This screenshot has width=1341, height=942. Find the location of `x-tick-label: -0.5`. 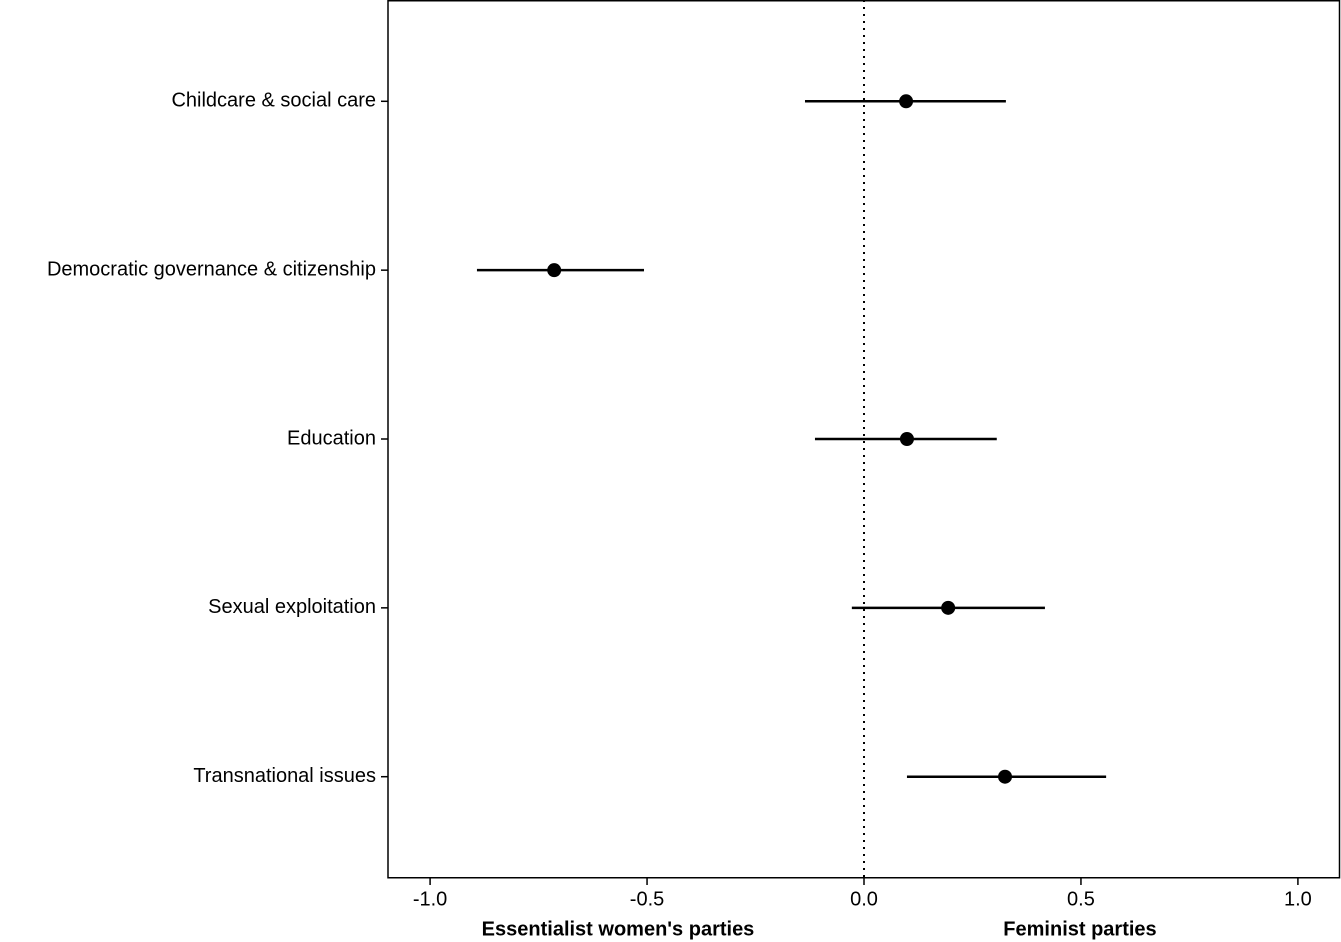

x-tick-label: -0.5 is located at coordinates (647, 899).